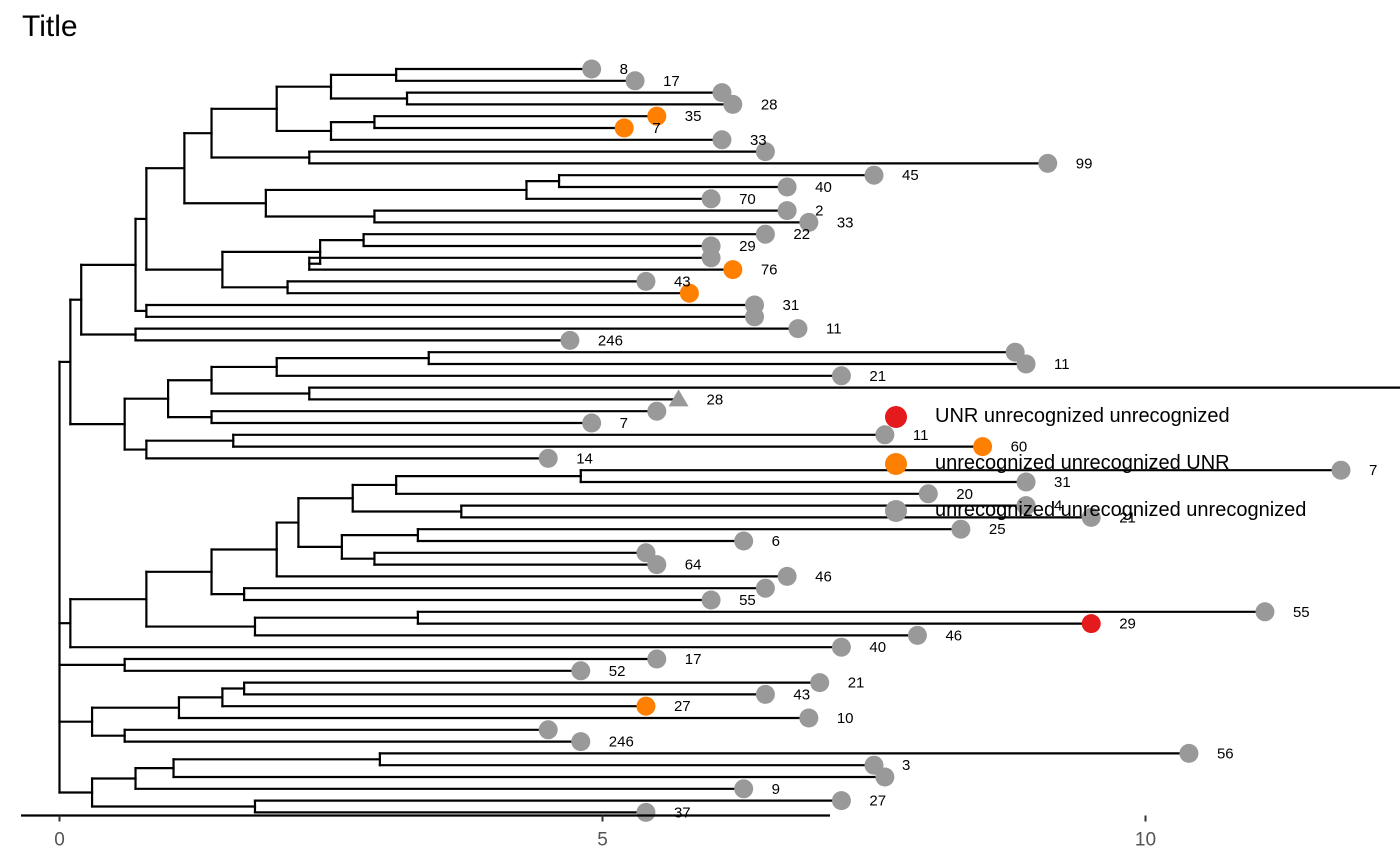 Image resolution: width=1400 pixels, height=866 pixels. What do you see at coordinates (791, 305) in the screenshot?
I see `tip-label-20: 31` at bounding box center [791, 305].